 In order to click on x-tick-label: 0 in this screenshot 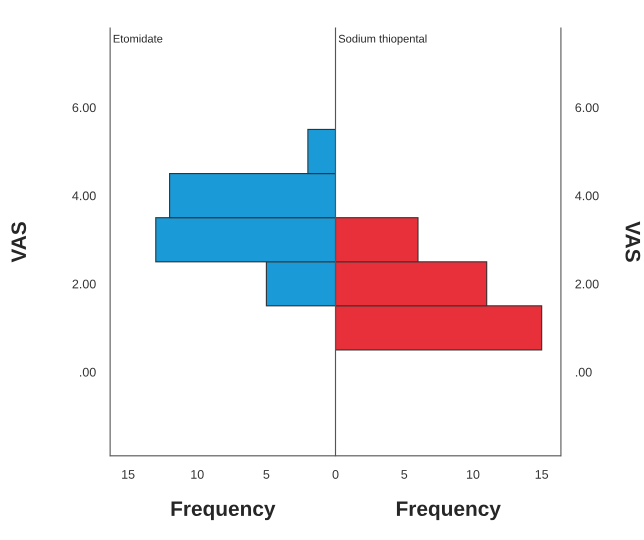, I will do `click(335, 474)`.